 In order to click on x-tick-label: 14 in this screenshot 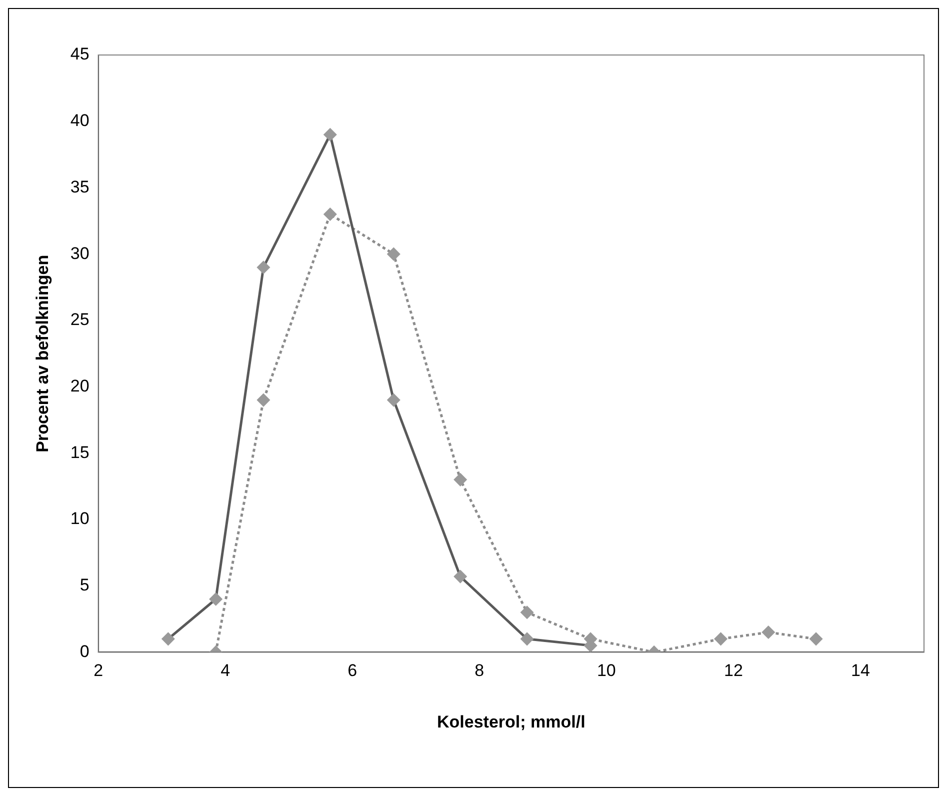, I will do `click(860, 670)`.